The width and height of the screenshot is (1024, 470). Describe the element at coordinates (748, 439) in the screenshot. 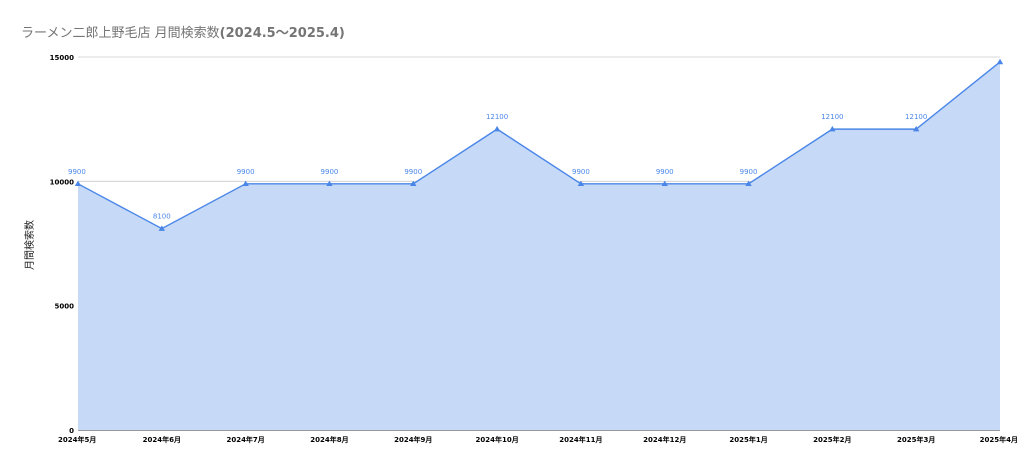

I see `x-tick-label: 2025年1月` at that location.